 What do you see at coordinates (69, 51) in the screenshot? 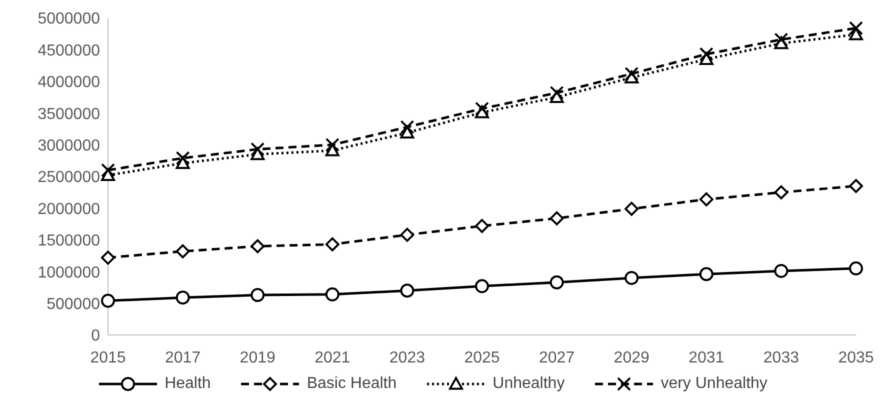
I see `y-tick-label: 4500000` at bounding box center [69, 51].